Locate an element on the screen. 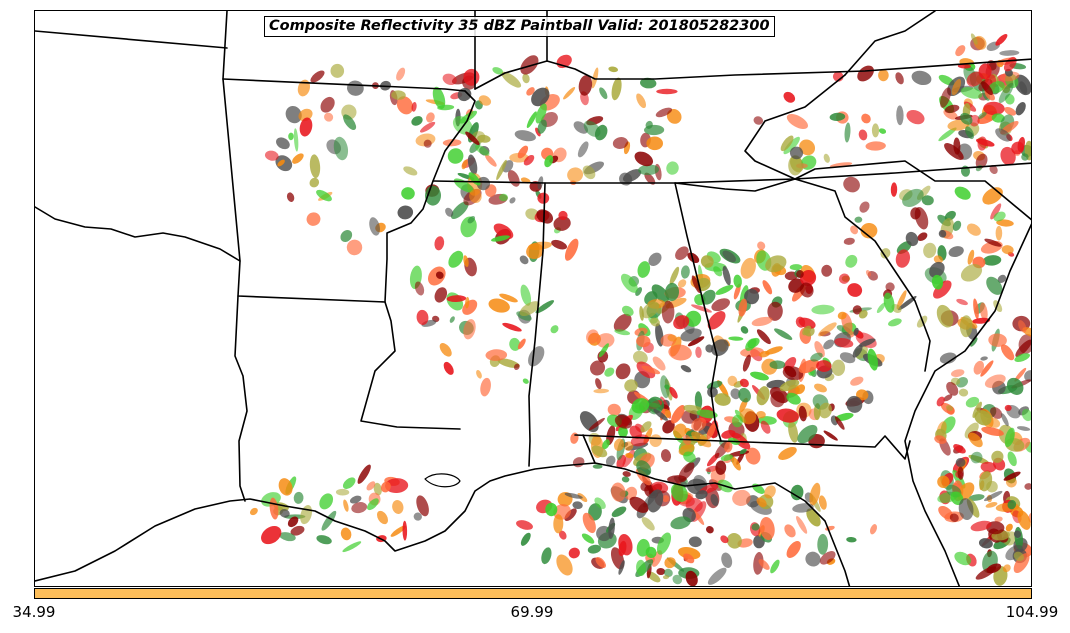  border-va-nc is located at coordinates (912, 171).